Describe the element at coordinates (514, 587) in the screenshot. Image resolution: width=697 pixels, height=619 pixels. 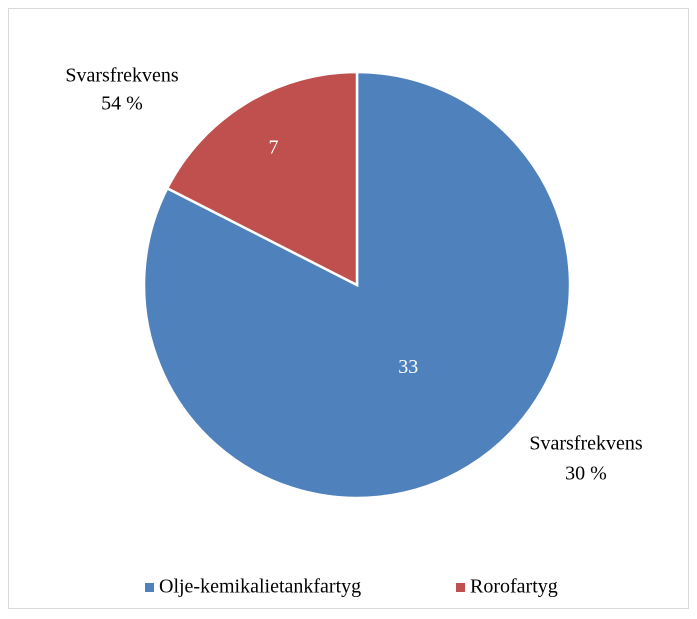
I see `legend-label: Rorofartyg` at that location.